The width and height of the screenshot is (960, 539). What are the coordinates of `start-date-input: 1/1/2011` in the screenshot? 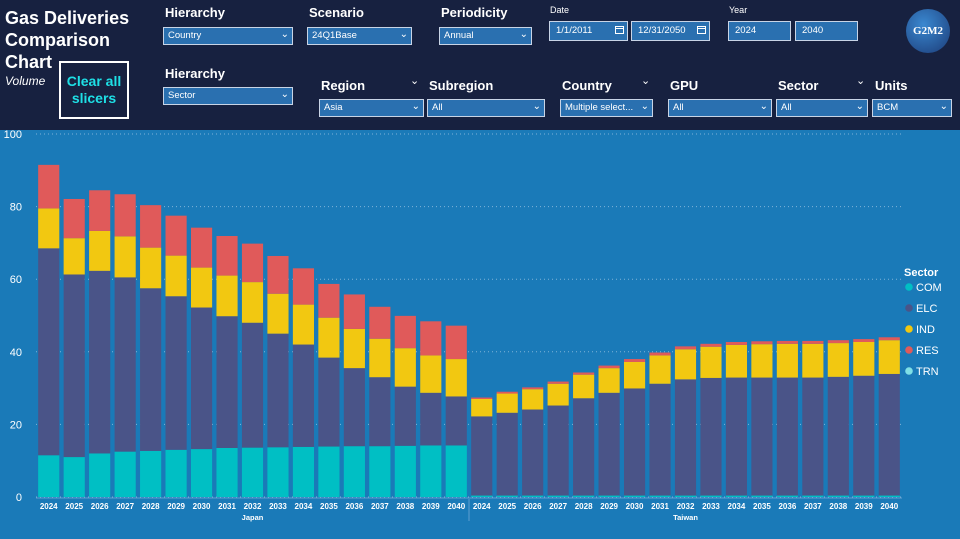 It's located at (588, 31).